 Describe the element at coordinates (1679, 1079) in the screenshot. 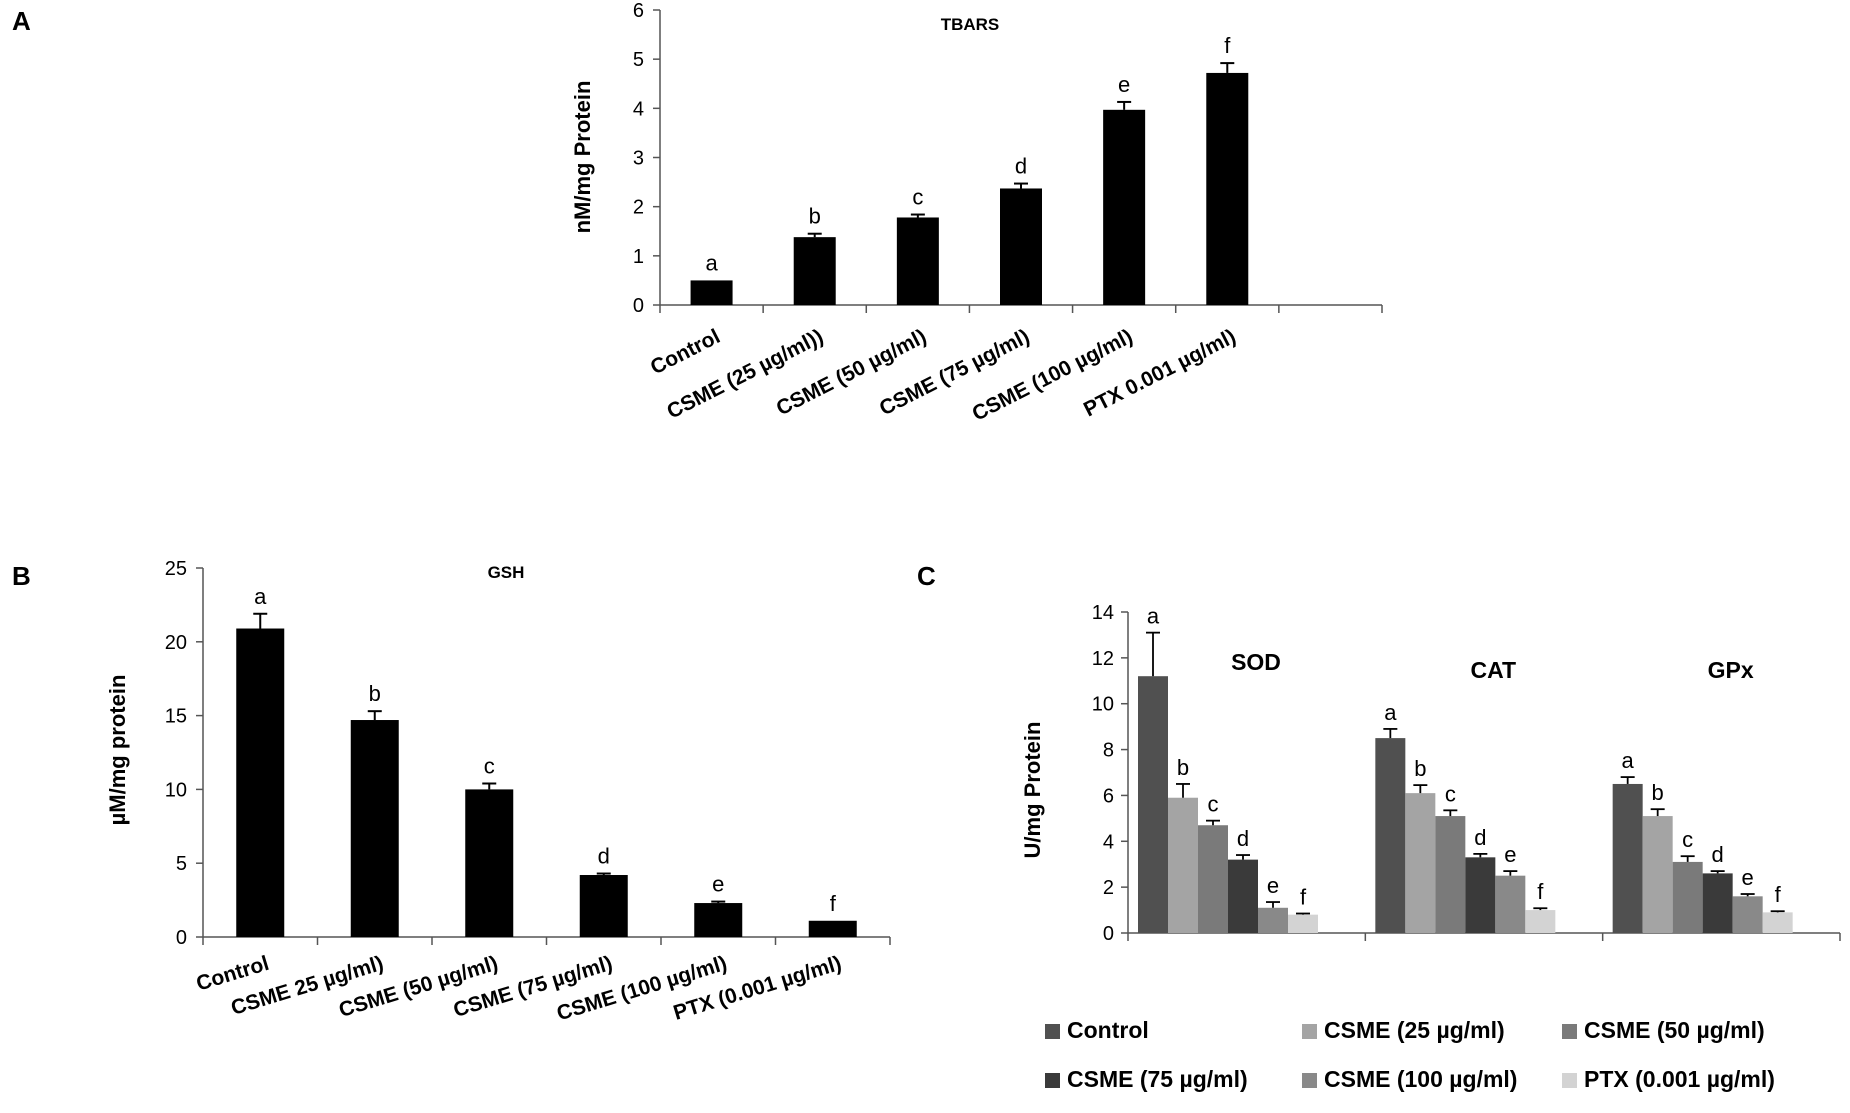

I see `legend-label: PTX (0.001 µg/ml)` at that location.